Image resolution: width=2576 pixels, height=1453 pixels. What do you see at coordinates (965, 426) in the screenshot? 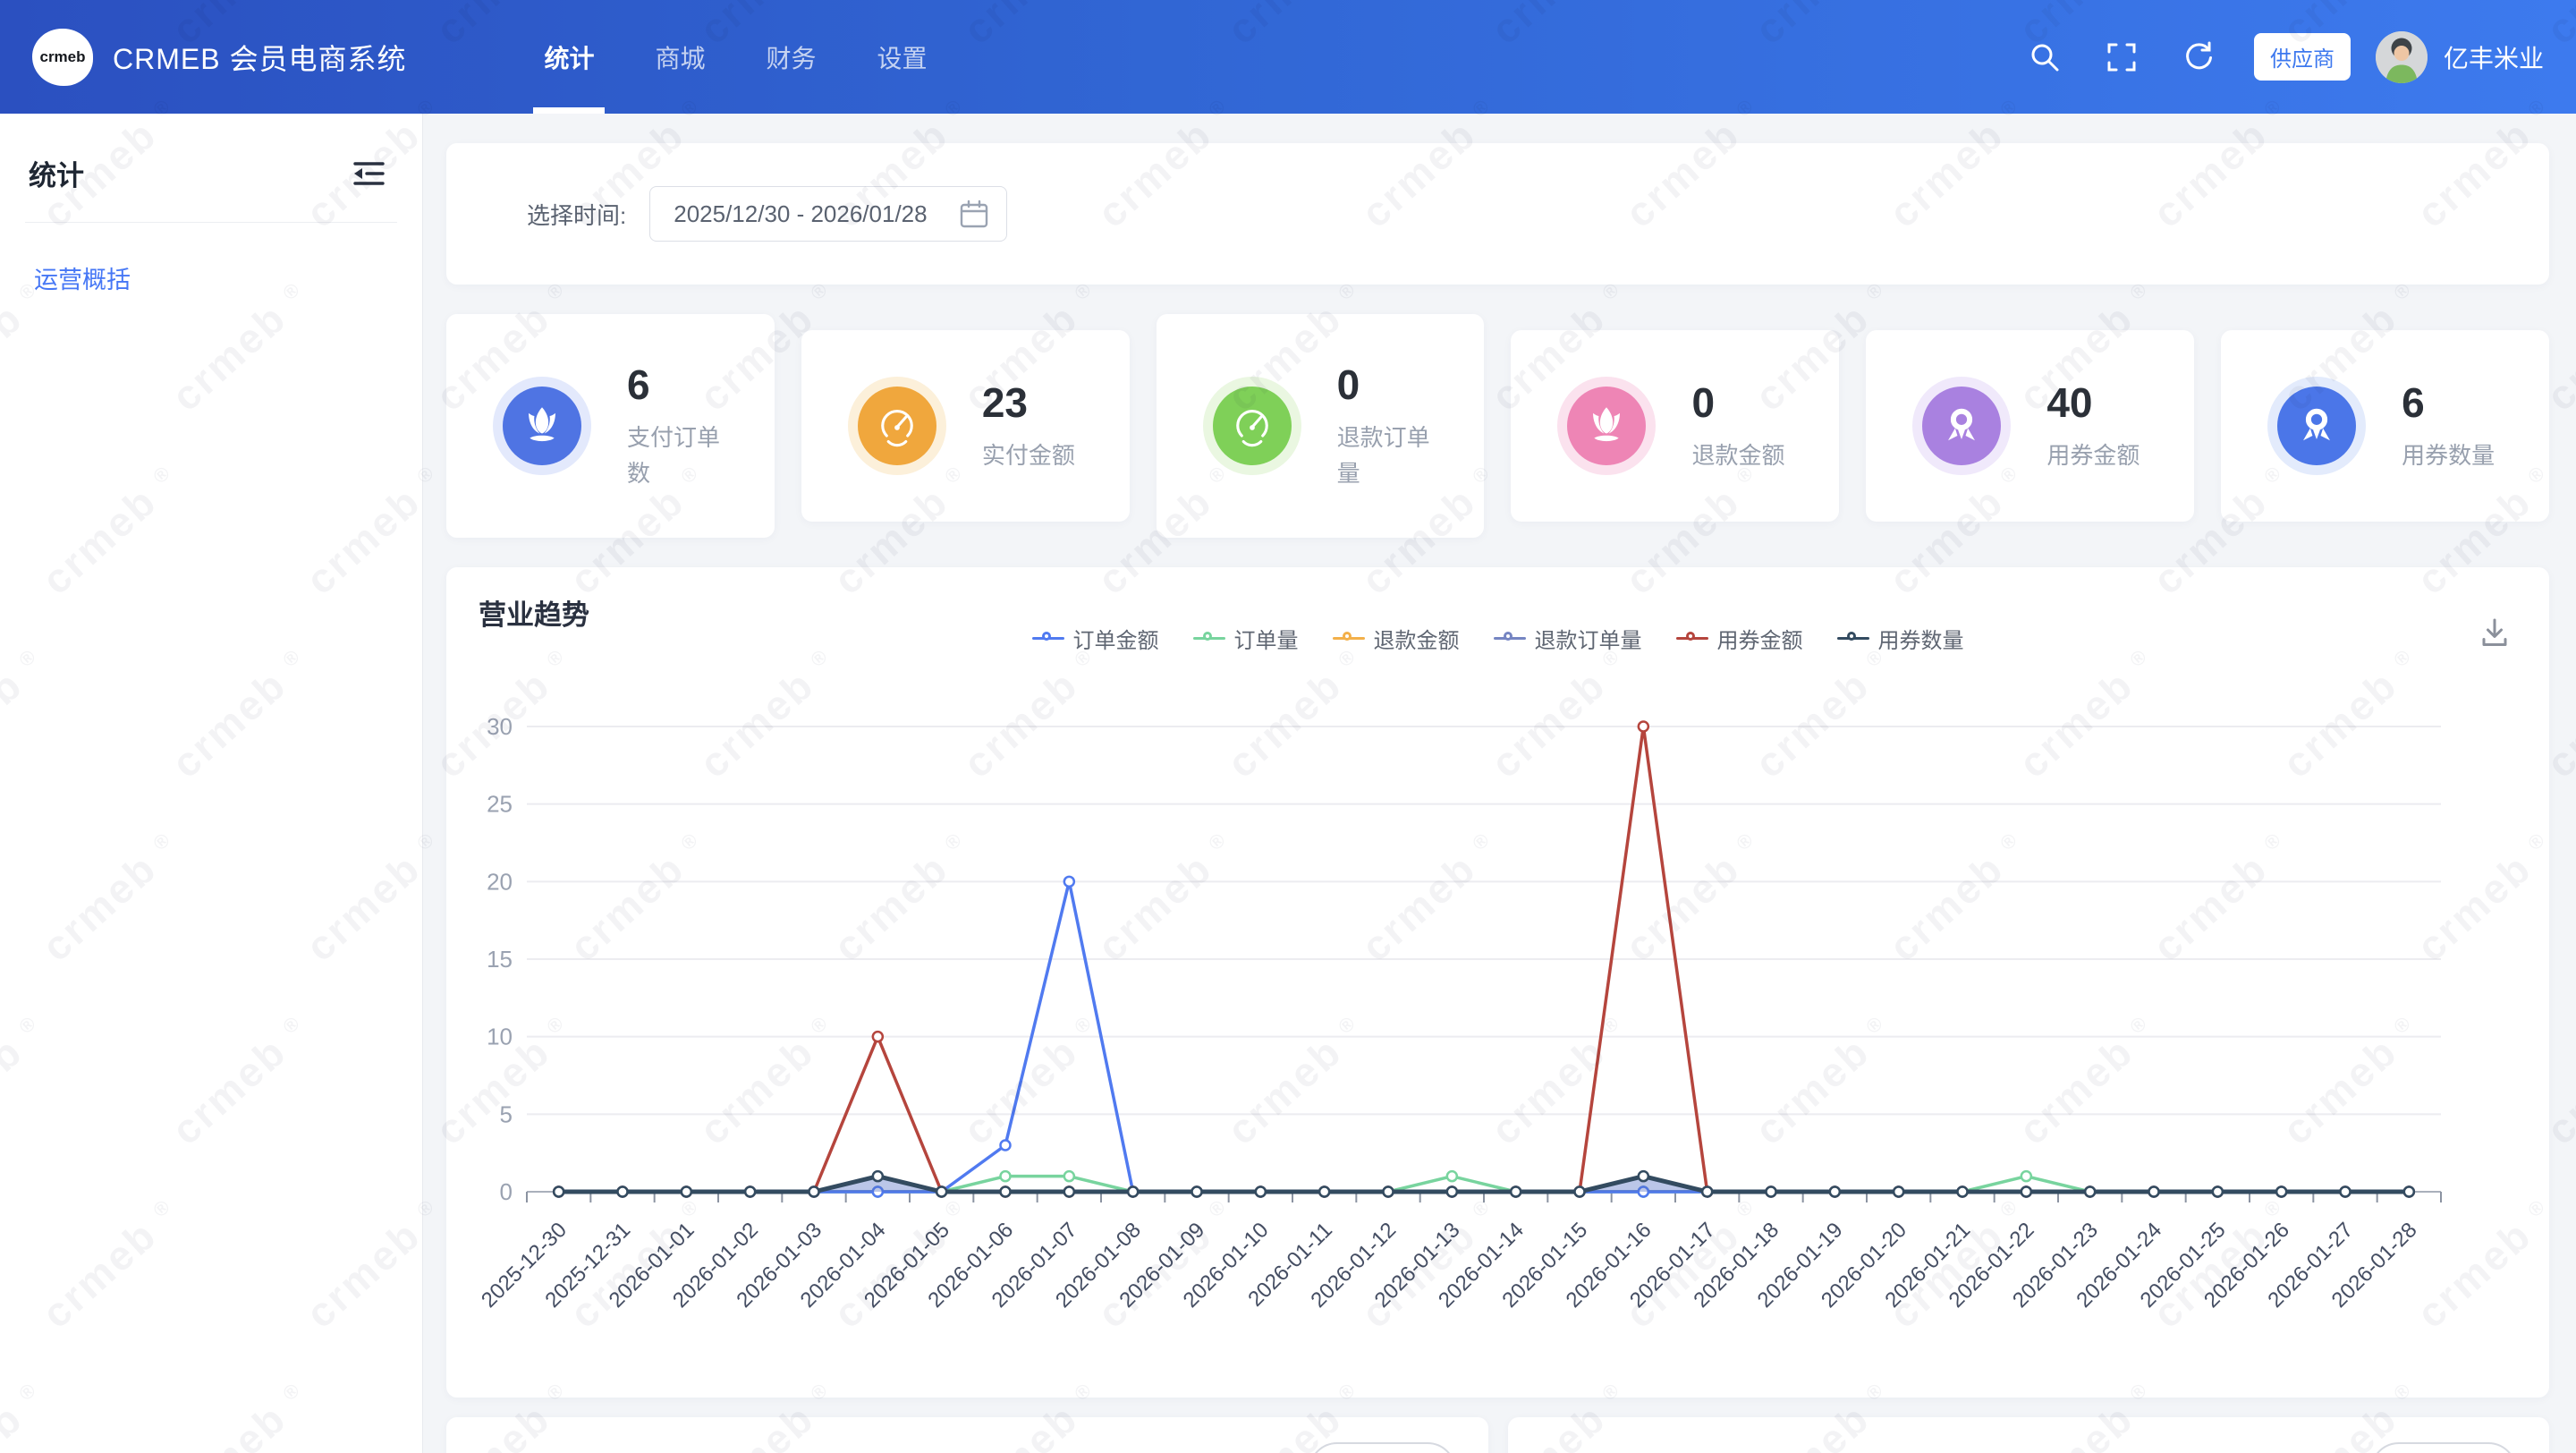
I see `stat-card-paid-amount: 23 实付金额` at bounding box center [965, 426].